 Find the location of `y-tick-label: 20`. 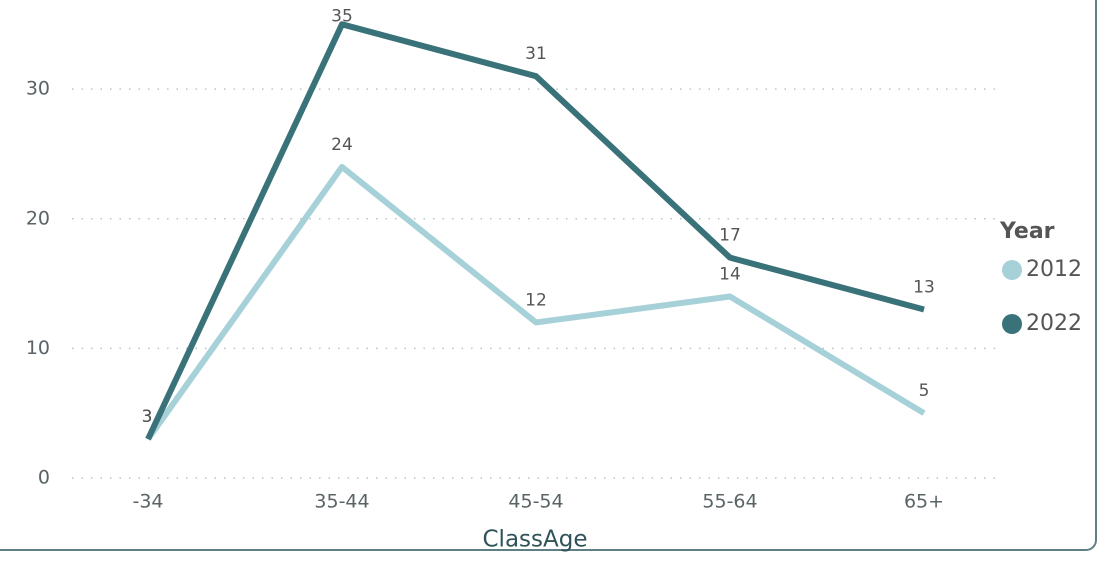

y-tick-label: 20 is located at coordinates (38, 218).